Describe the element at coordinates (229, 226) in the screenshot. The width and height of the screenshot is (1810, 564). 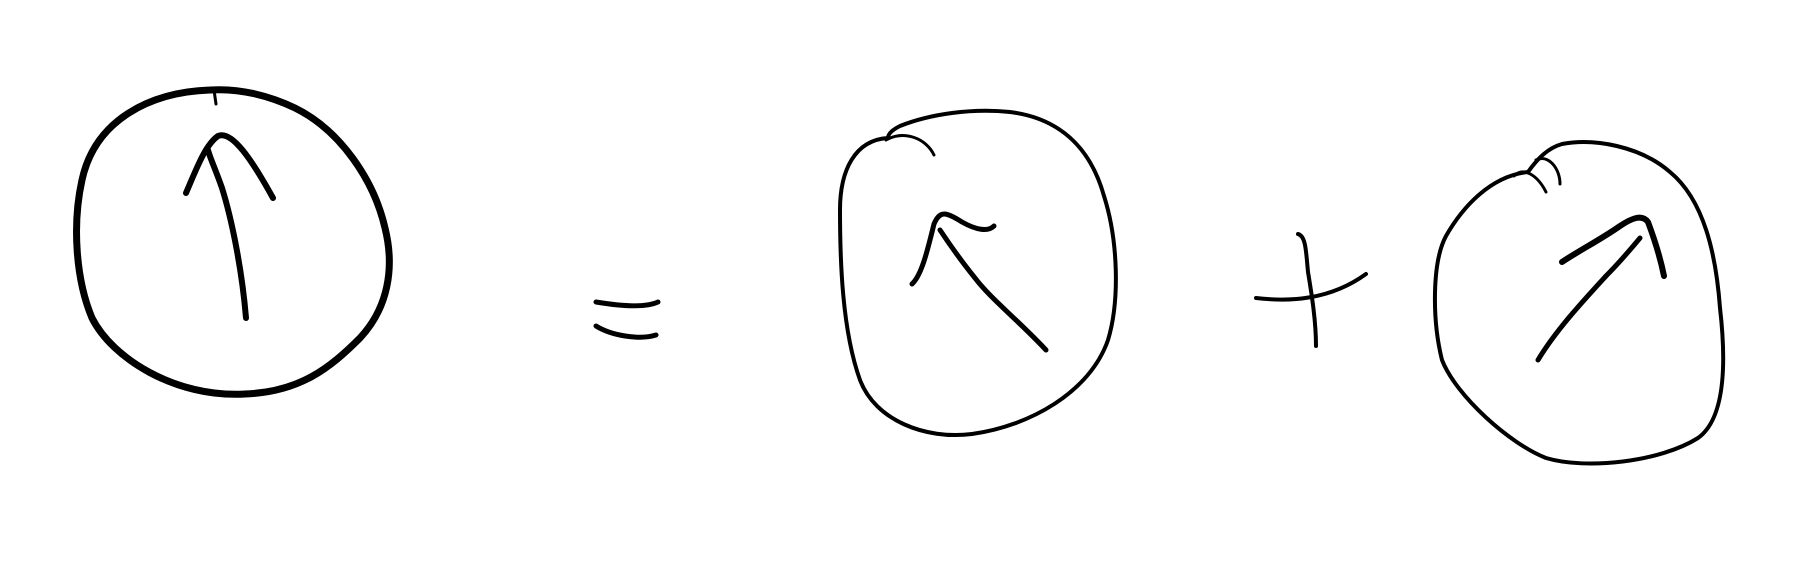
I see `arrow-up-icon` at that location.